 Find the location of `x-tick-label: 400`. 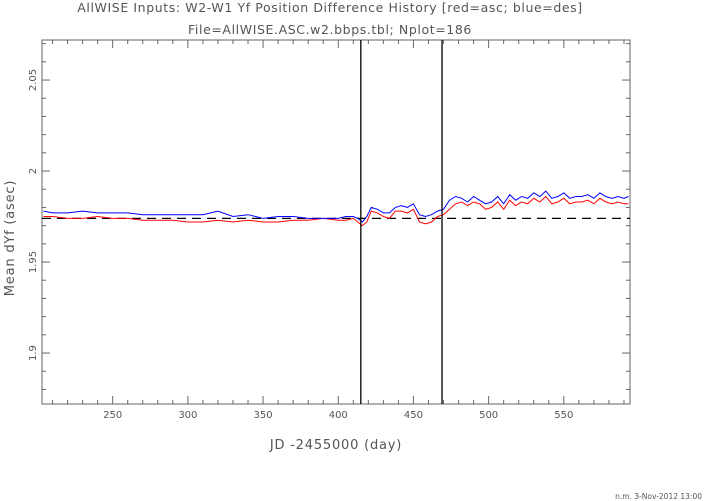

x-tick-label: 400 is located at coordinates (338, 415).